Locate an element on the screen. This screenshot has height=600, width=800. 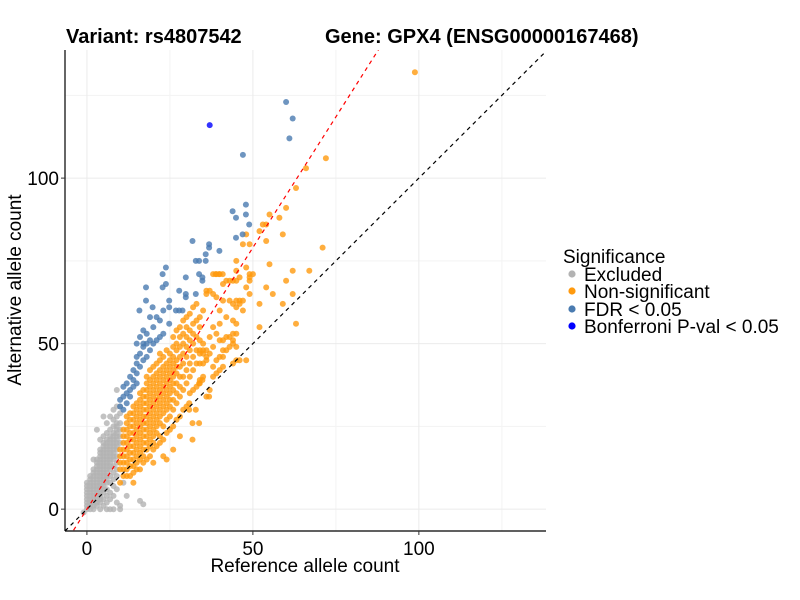
y-tick-label: 100 is located at coordinates (43, 179).